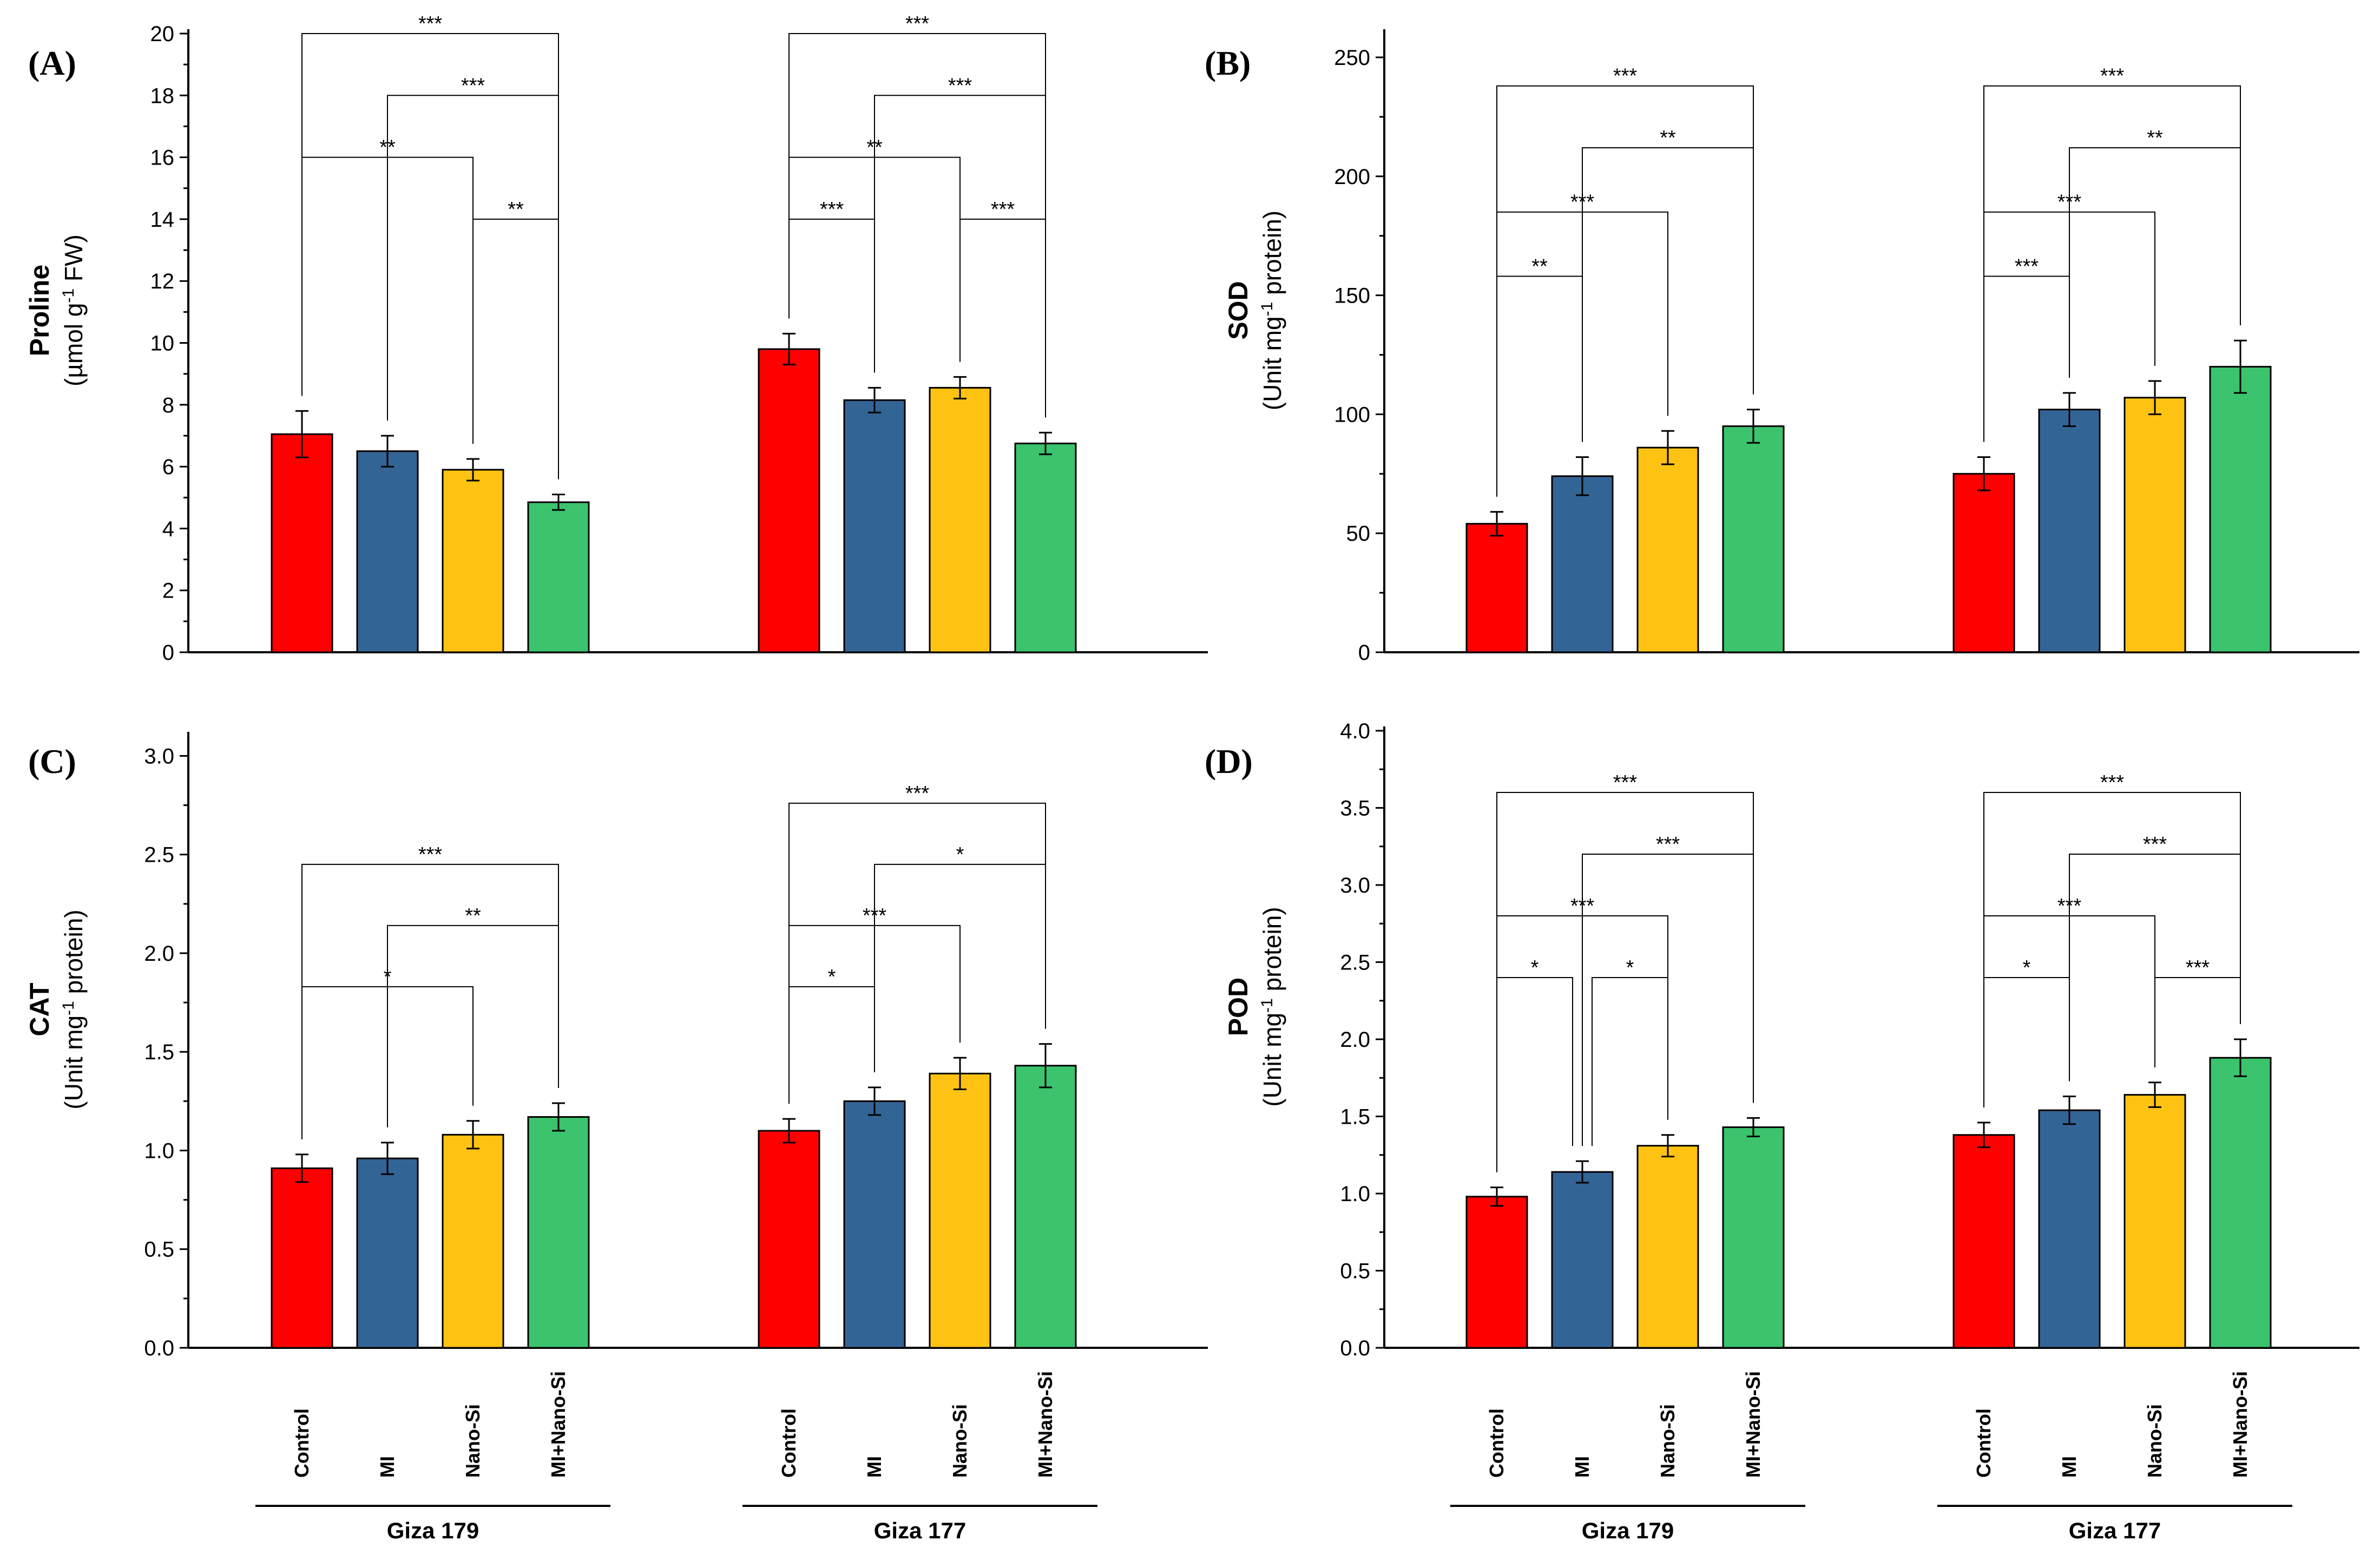  I want to click on y-axis-label: CAT, so click(39, 1009).